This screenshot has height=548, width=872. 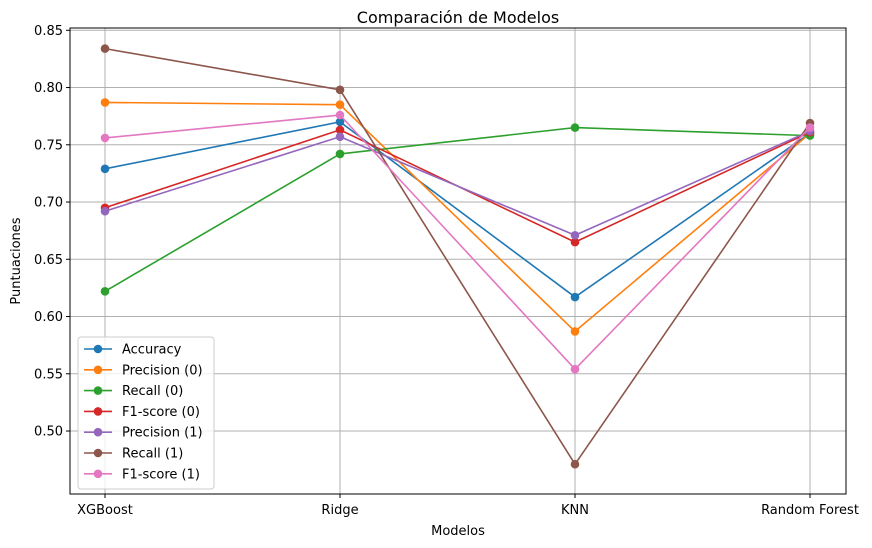 What do you see at coordinates (48, 145) in the screenshot?
I see `y-tick-label: 0.75` at bounding box center [48, 145].